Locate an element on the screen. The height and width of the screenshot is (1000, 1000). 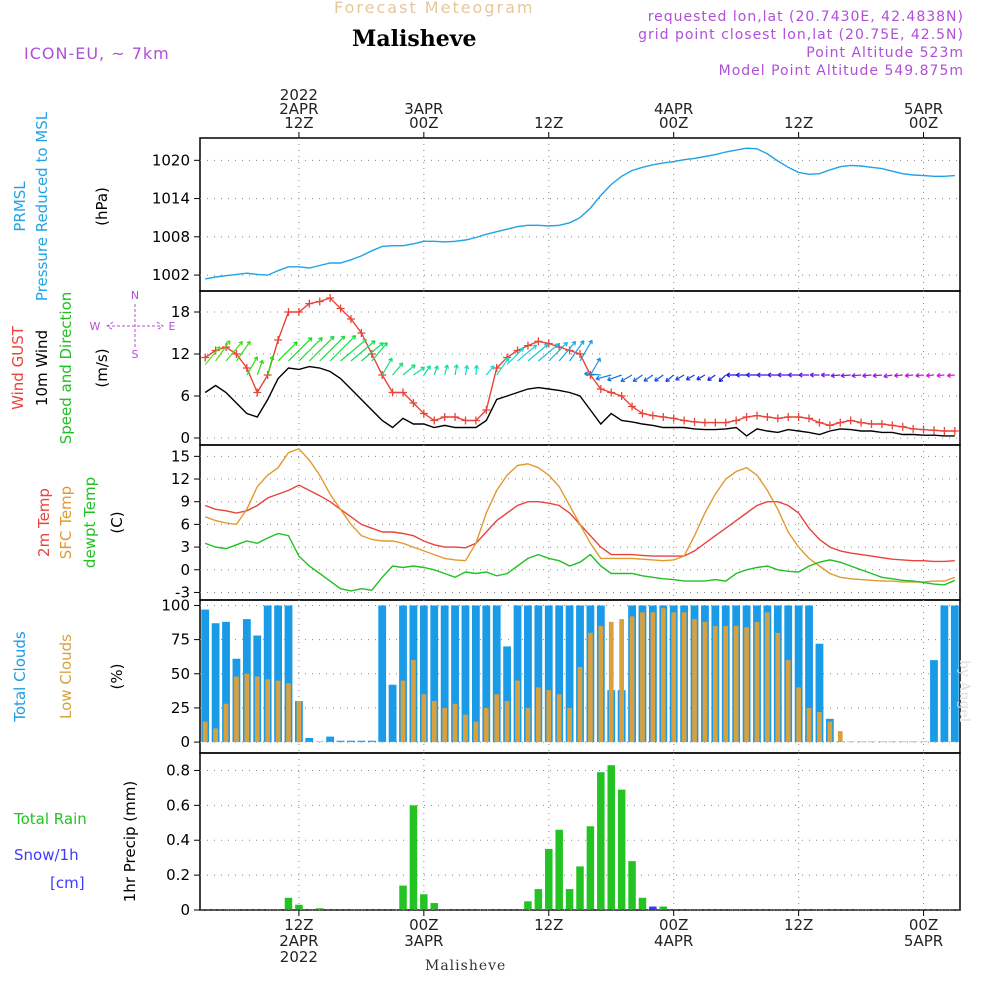
author-credit: by Angel is located at coordinates (964, 691).